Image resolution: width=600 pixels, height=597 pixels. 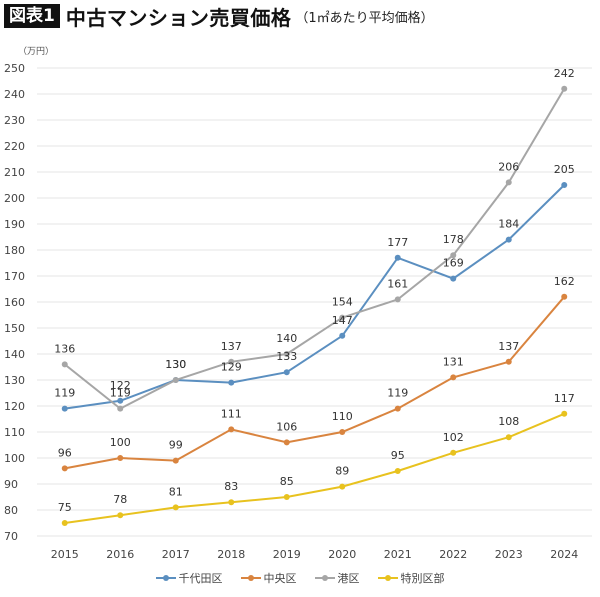 What do you see at coordinates (453, 554) in the screenshot?
I see `x-tick-label: 2022` at bounding box center [453, 554].